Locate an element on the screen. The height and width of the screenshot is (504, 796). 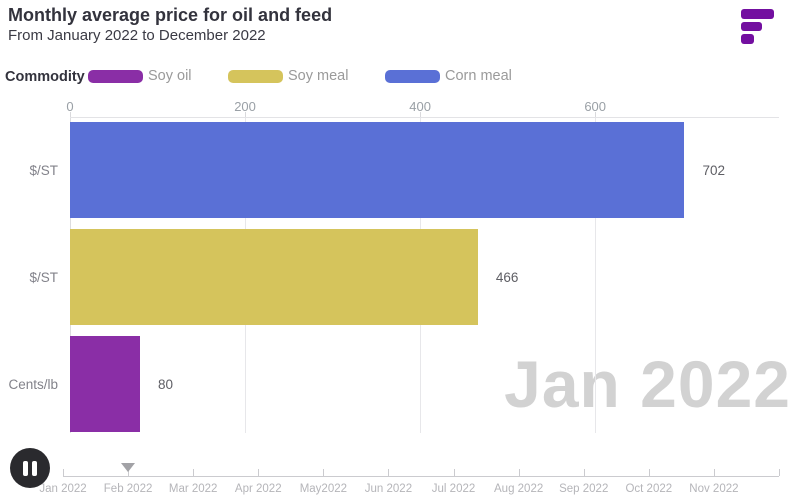
timeline-label-oct-2022: Oct 2022 is located at coordinates (649, 489).